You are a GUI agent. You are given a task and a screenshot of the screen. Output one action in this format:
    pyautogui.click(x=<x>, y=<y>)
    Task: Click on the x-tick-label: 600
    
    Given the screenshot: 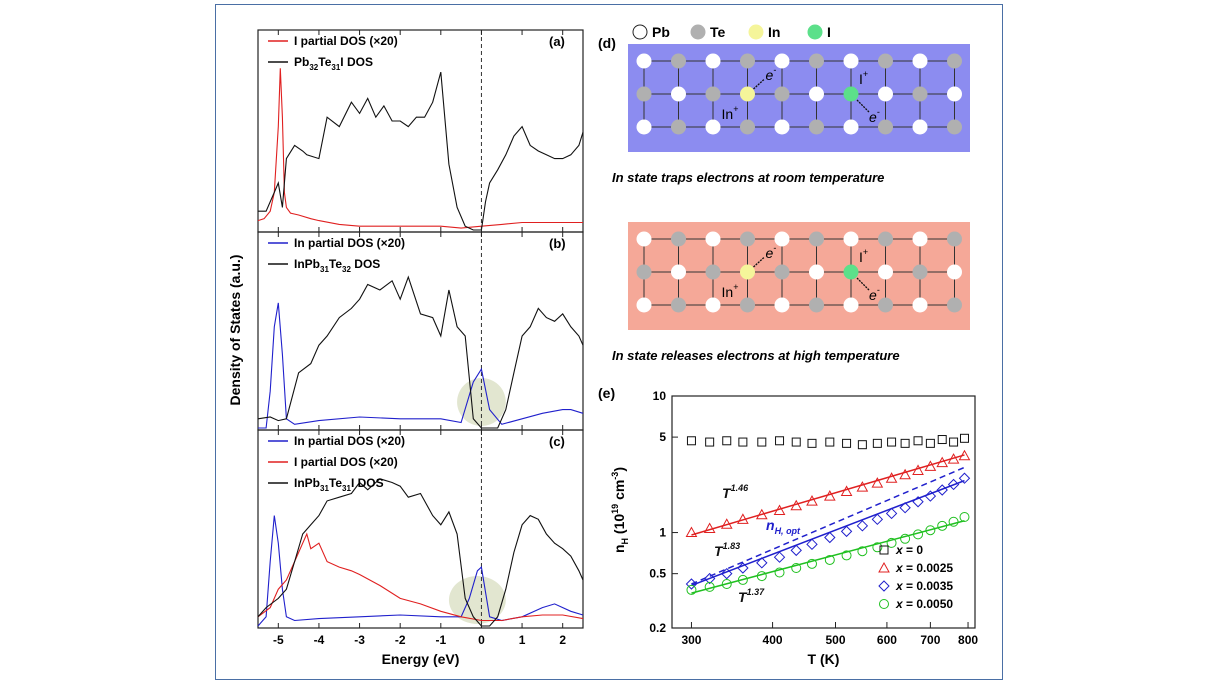 What is the action you would take?
    pyautogui.click(x=887, y=640)
    